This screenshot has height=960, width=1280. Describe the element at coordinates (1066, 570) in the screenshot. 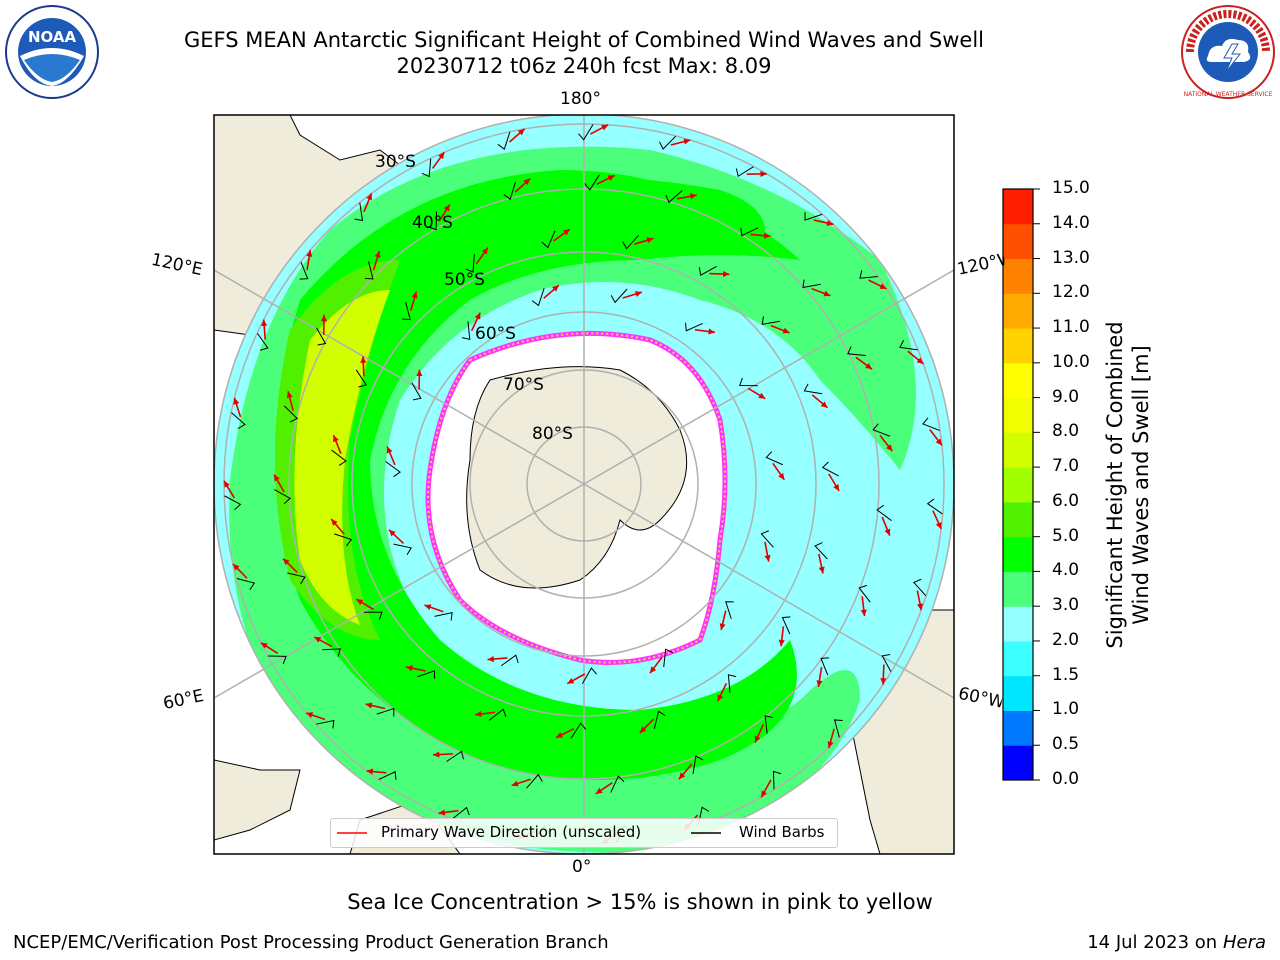

I see `colorbar-tick-label: 4.0` at that location.